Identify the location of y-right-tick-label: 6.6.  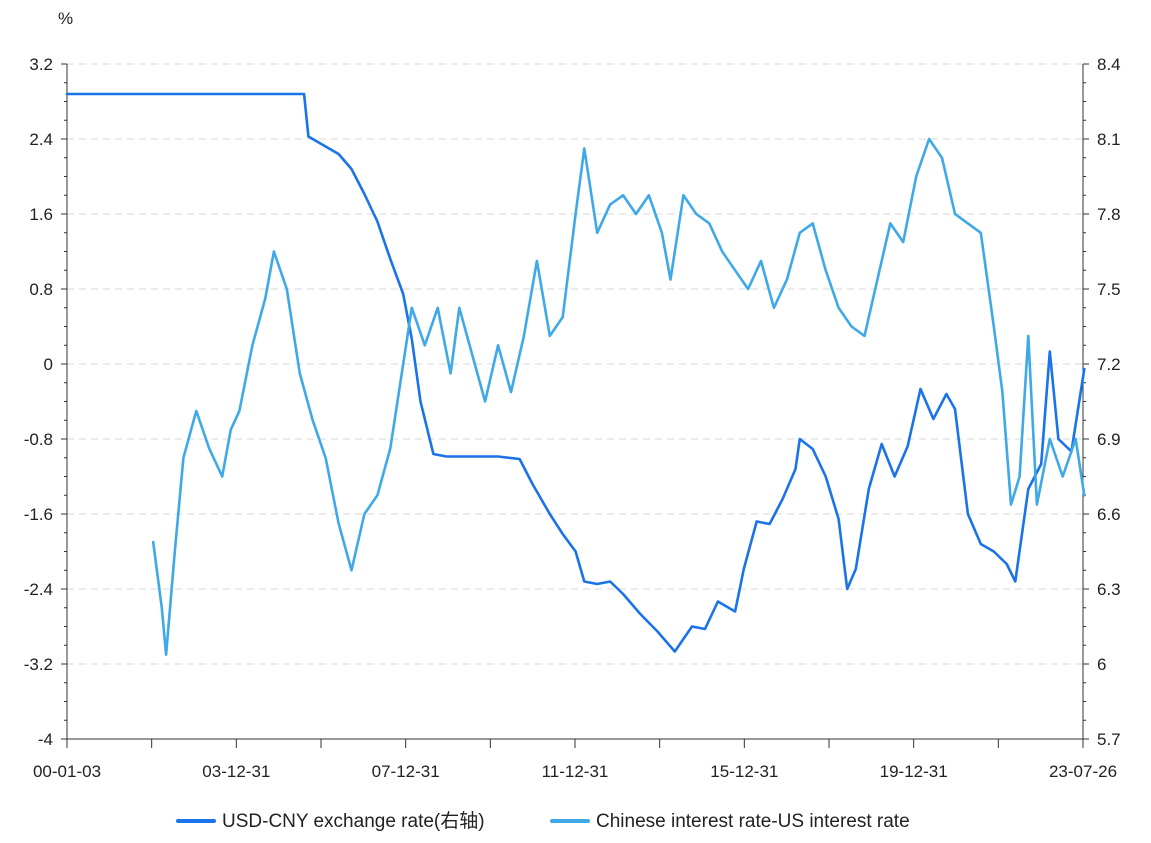
(1109, 514).